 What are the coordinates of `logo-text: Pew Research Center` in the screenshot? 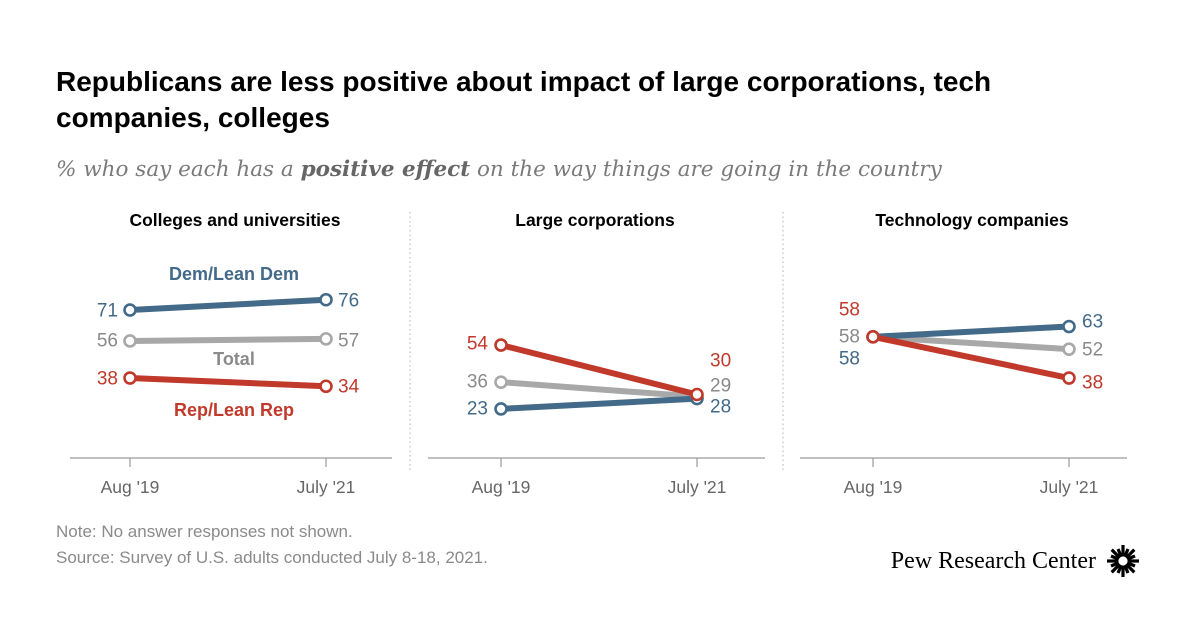 It's located at (993, 560).